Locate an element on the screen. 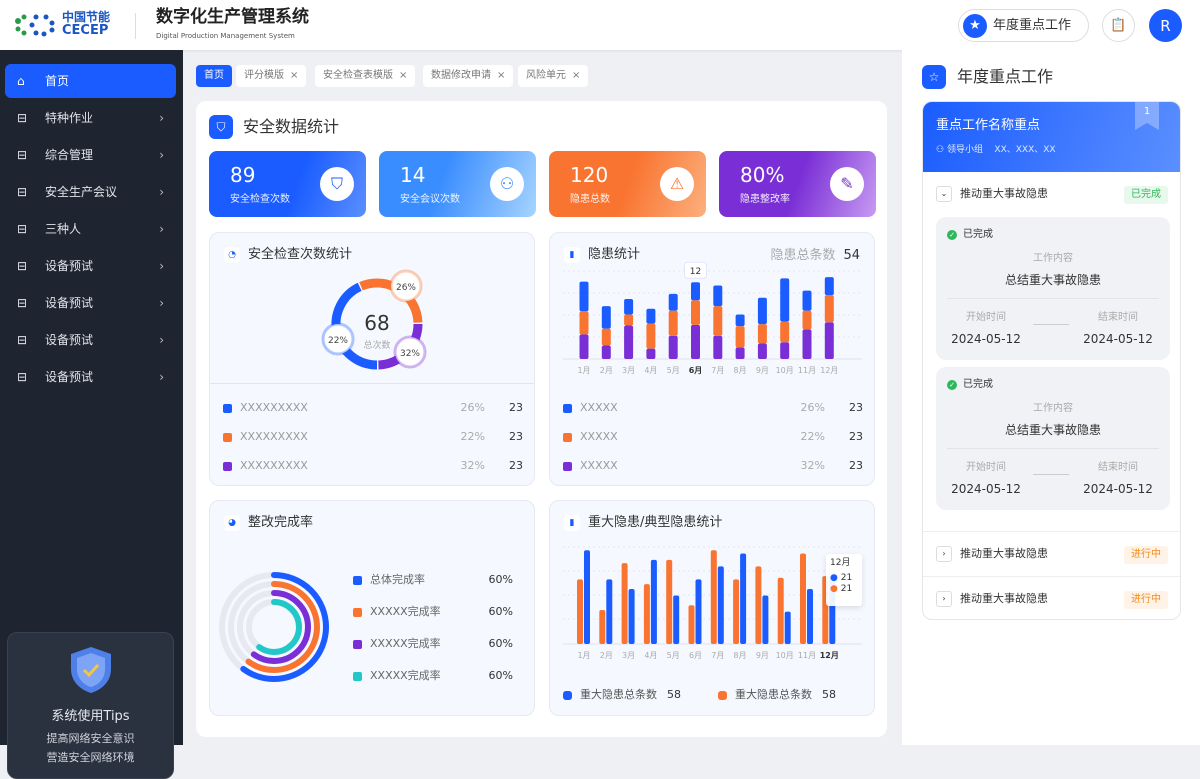 The image size is (1200, 779). chevron-down-icon: ⌄ is located at coordinates (944, 194).